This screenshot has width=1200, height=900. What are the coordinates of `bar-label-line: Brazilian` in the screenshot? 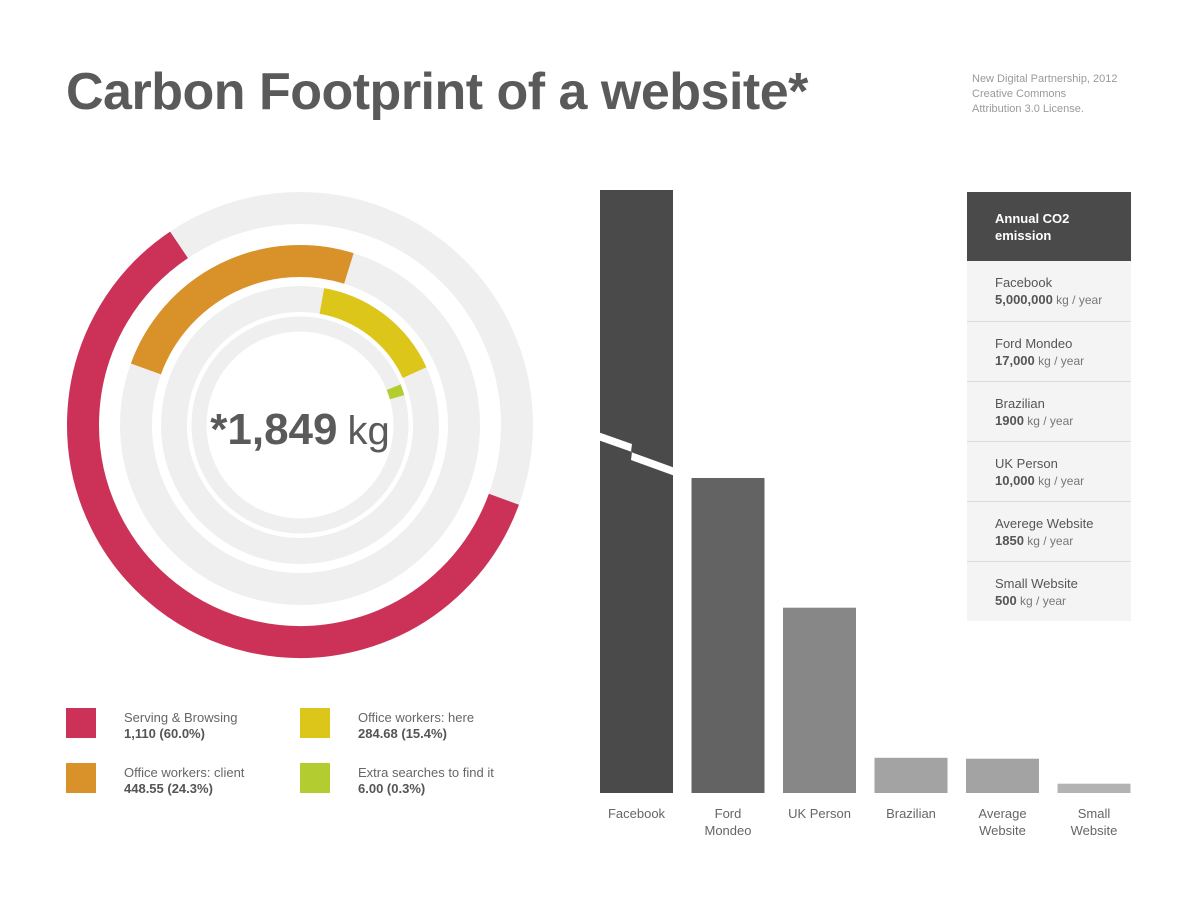 It's located at (911, 813).